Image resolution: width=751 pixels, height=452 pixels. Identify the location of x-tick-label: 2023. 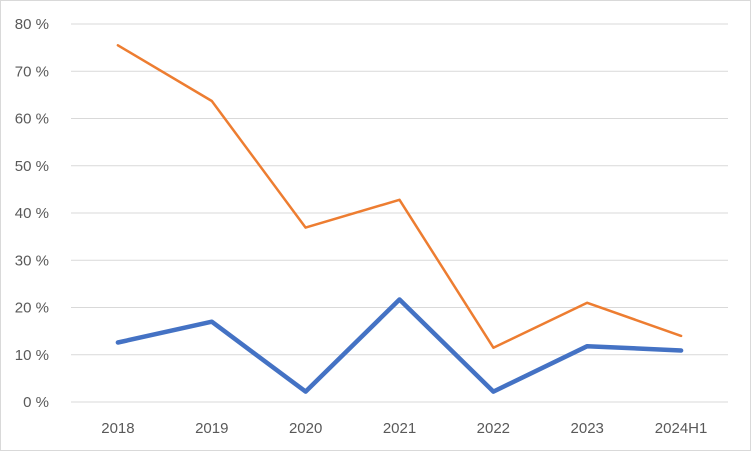
(587, 428).